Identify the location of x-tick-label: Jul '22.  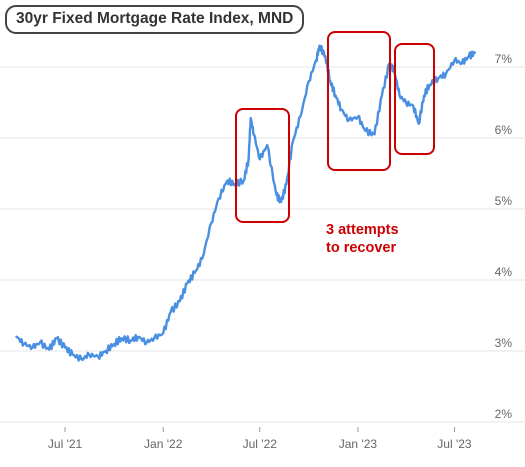
(260, 444).